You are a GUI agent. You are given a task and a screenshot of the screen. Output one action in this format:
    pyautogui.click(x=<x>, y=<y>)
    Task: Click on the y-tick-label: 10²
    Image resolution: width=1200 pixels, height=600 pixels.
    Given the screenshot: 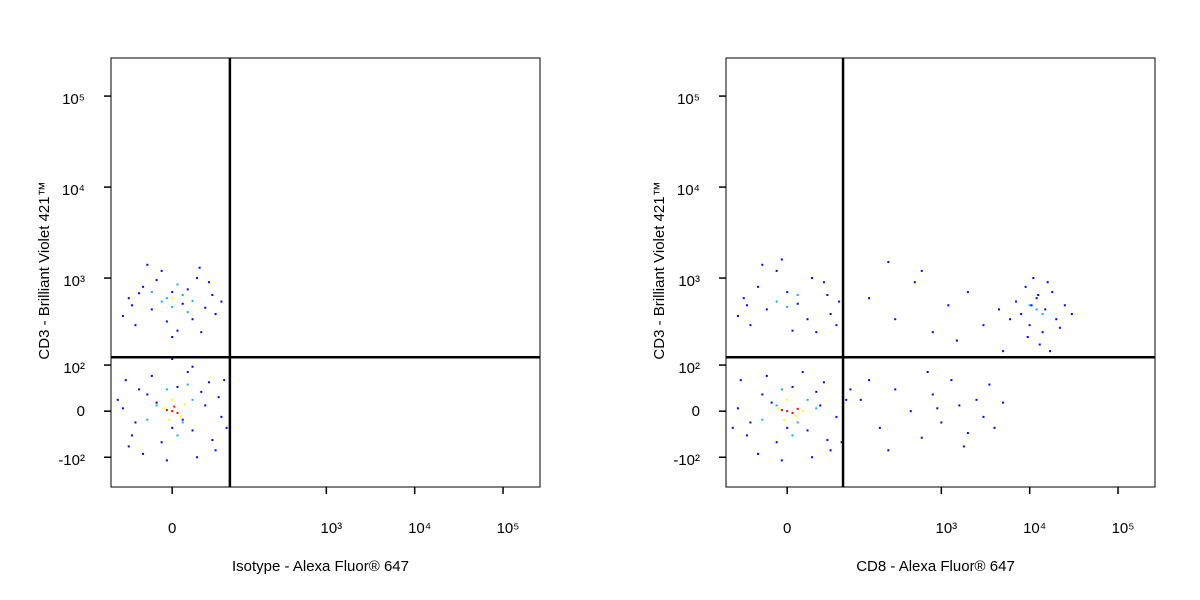 What is the action you would take?
    pyautogui.click(x=74, y=368)
    